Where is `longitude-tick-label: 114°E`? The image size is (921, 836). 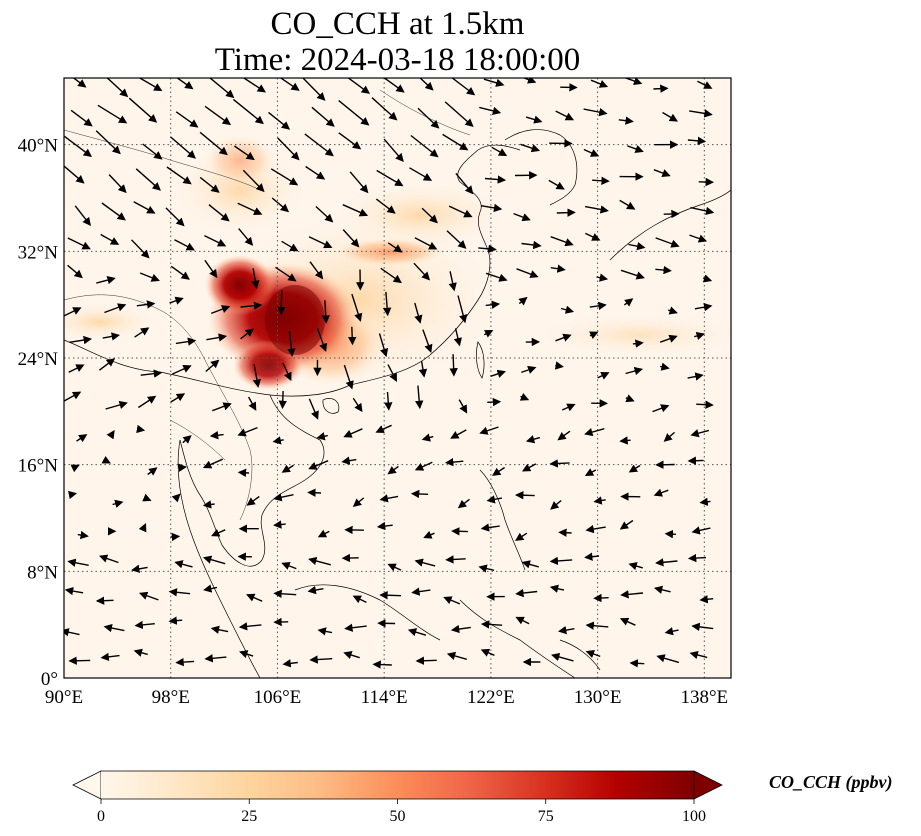 longitude-tick-label: 114°E is located at coordinates (384, 697).